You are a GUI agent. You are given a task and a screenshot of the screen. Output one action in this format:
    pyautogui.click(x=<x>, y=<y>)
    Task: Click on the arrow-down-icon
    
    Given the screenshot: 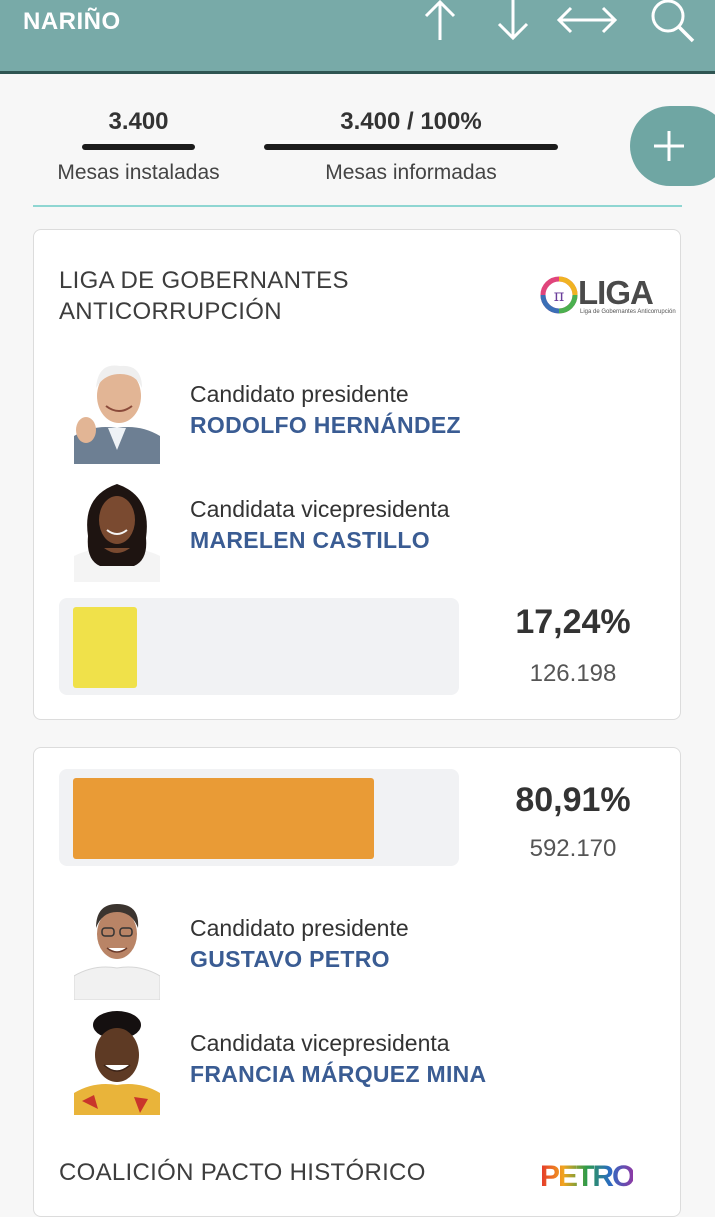 What is the action you would take?
    pyautogui.click(x=513, y=22)
    